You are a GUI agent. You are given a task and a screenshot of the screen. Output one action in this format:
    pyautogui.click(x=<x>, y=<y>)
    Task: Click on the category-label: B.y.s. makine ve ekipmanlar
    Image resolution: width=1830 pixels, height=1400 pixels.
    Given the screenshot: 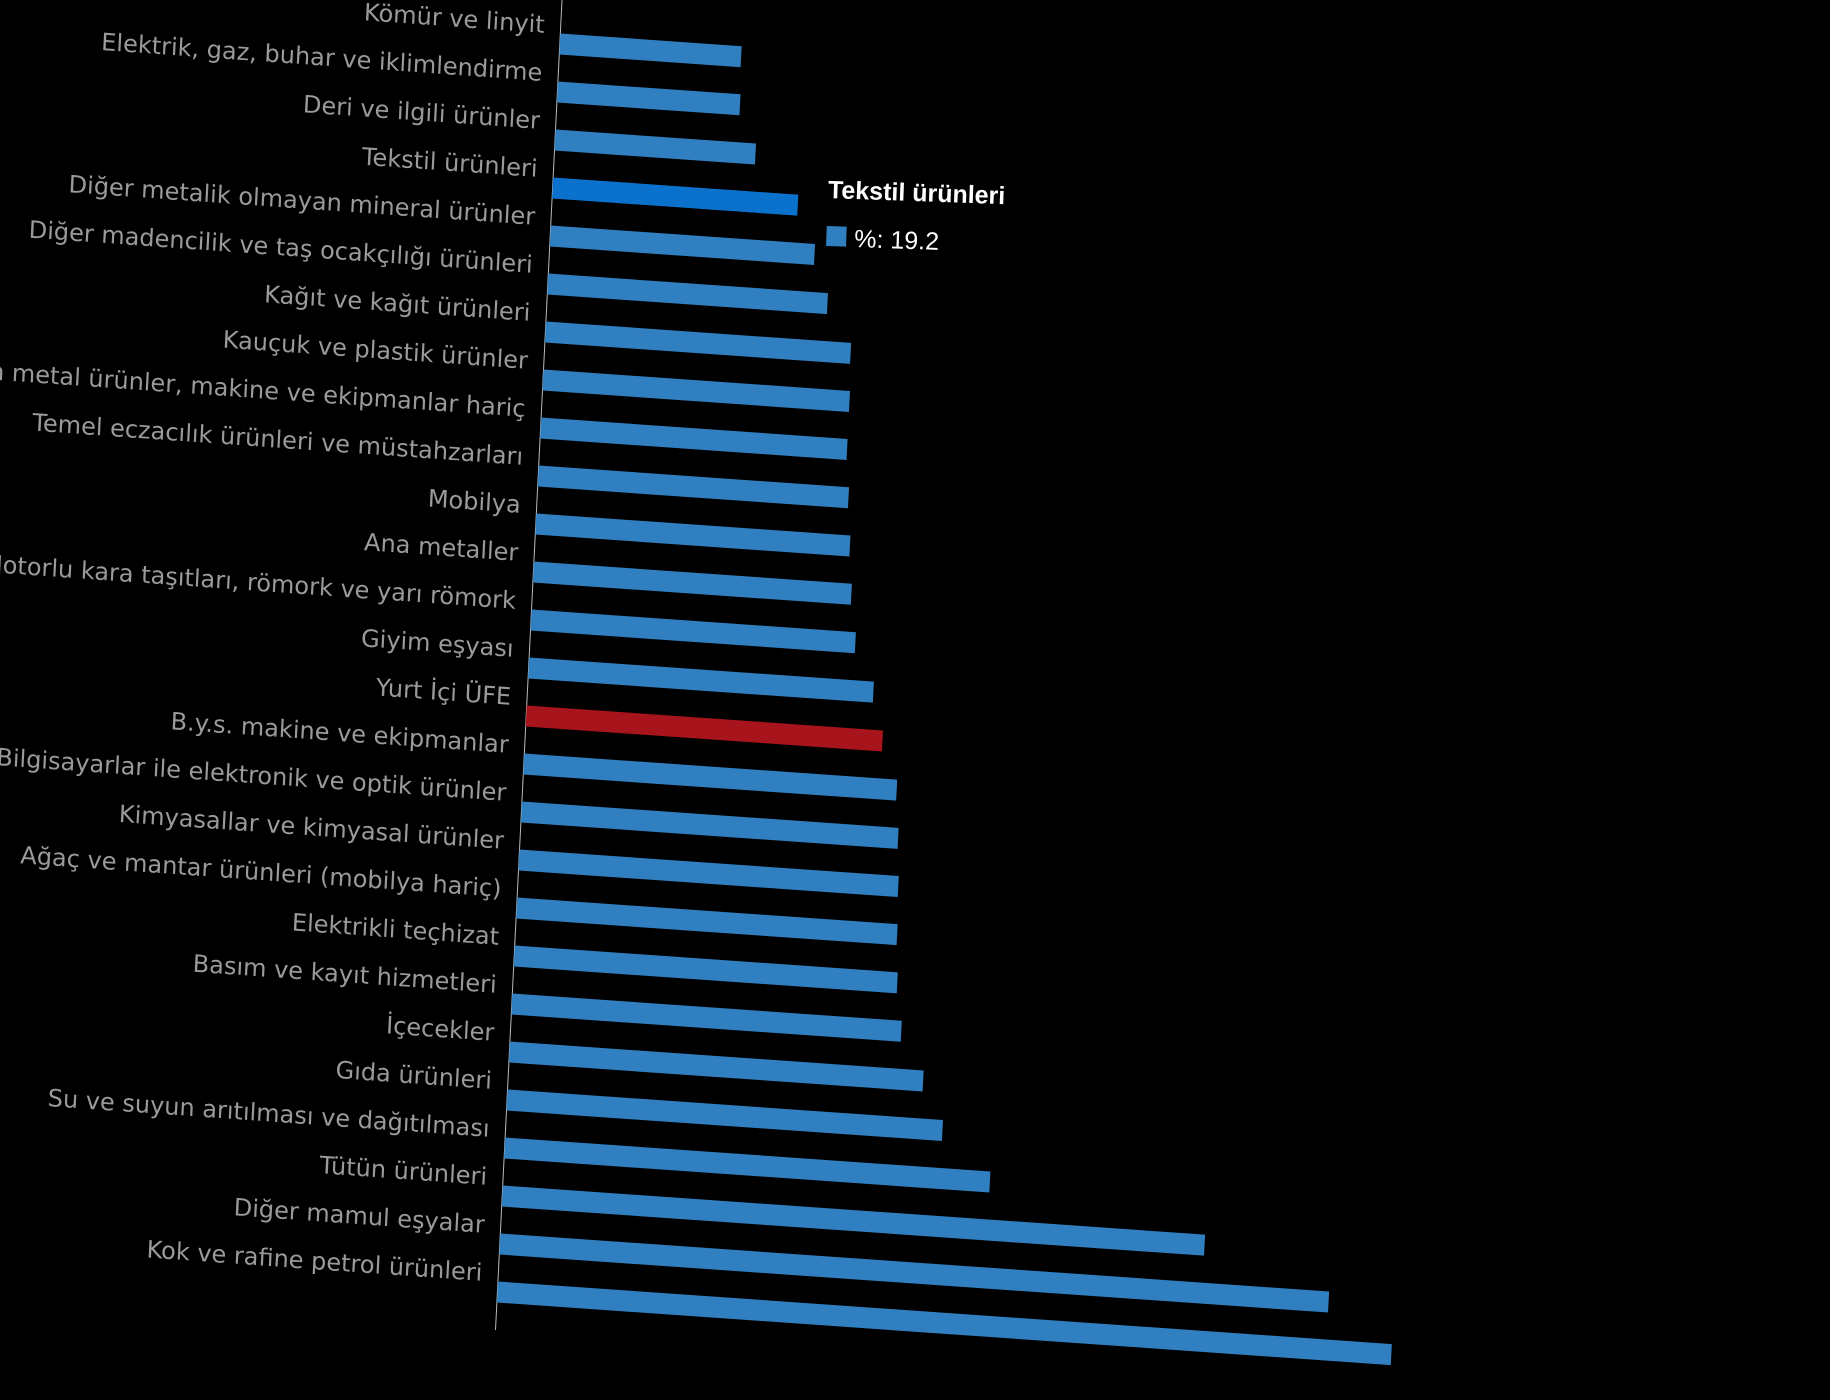 What is the action you would take?
    pyautogui.click(x=340, y=733)
    